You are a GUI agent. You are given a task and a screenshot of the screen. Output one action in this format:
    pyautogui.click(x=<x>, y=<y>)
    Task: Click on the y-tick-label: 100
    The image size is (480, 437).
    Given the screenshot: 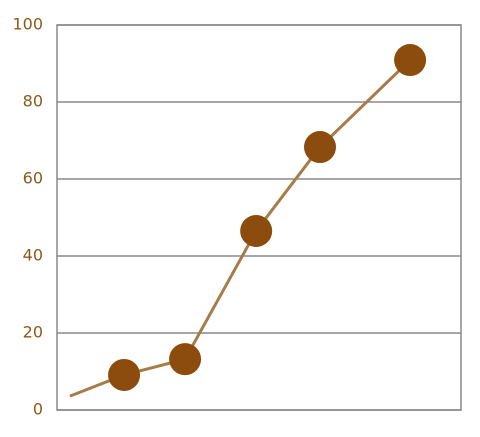 What is the action you would take?
    pyautogui.click(x=27, y=24)
    